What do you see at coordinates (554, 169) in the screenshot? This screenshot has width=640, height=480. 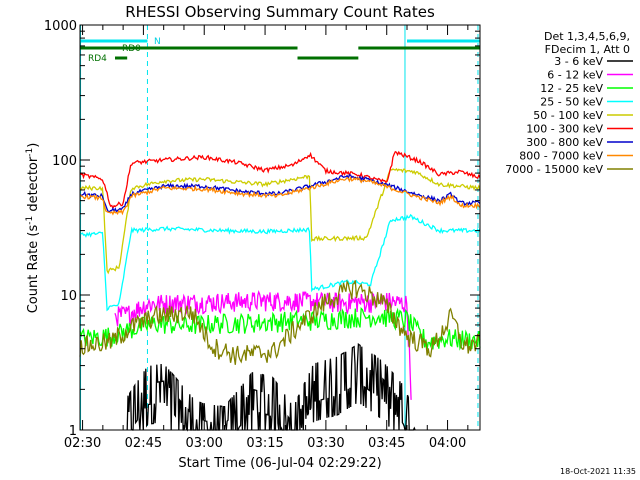 I see `legend-entry-label-8: 7000 - 15000 keV` at bounding box center [554, 169].